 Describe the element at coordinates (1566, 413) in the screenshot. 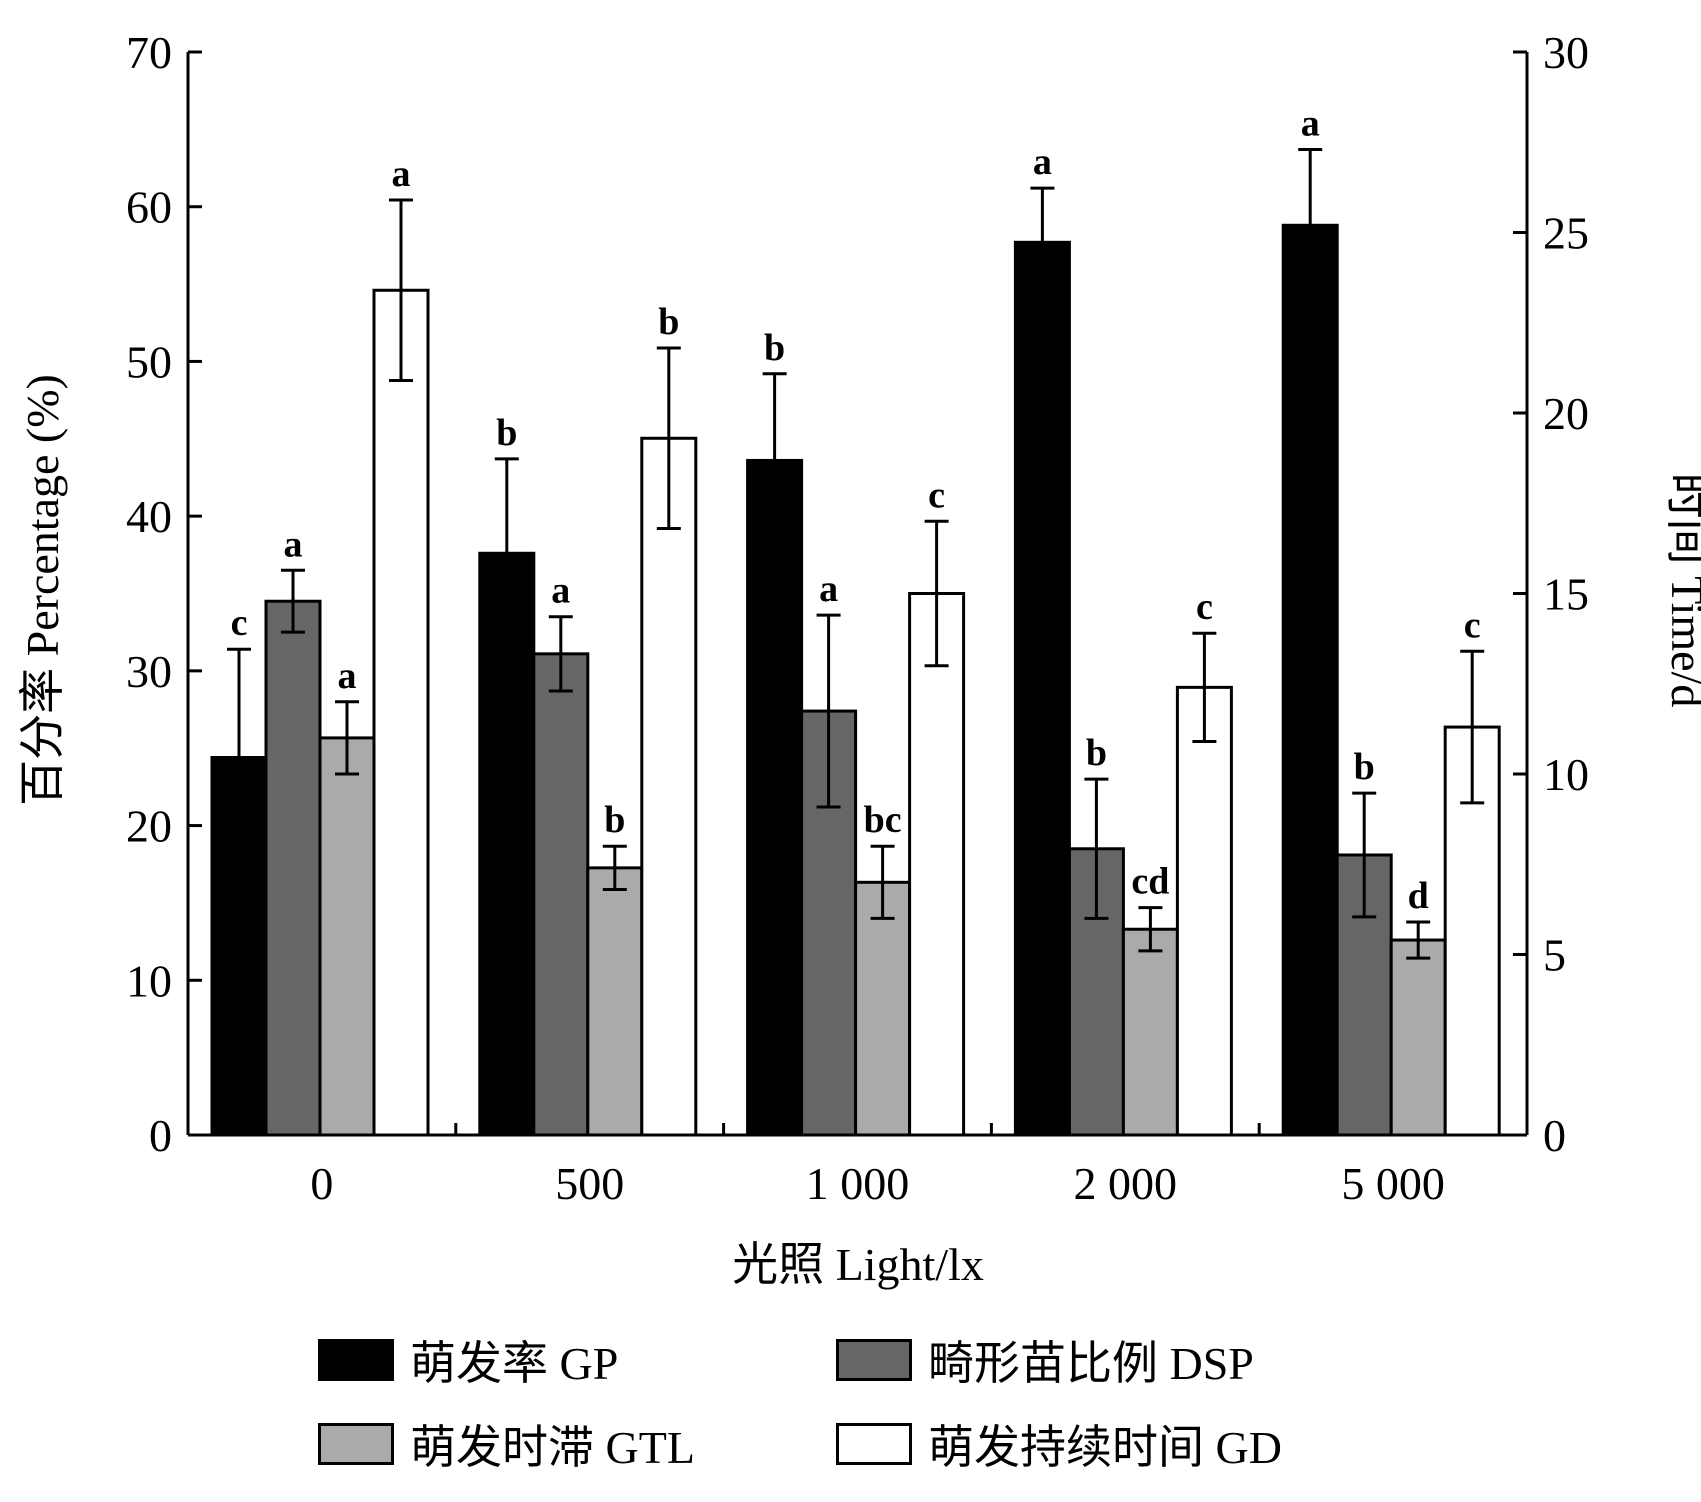

I see `y-right-tick-label-4: 20` at that location.